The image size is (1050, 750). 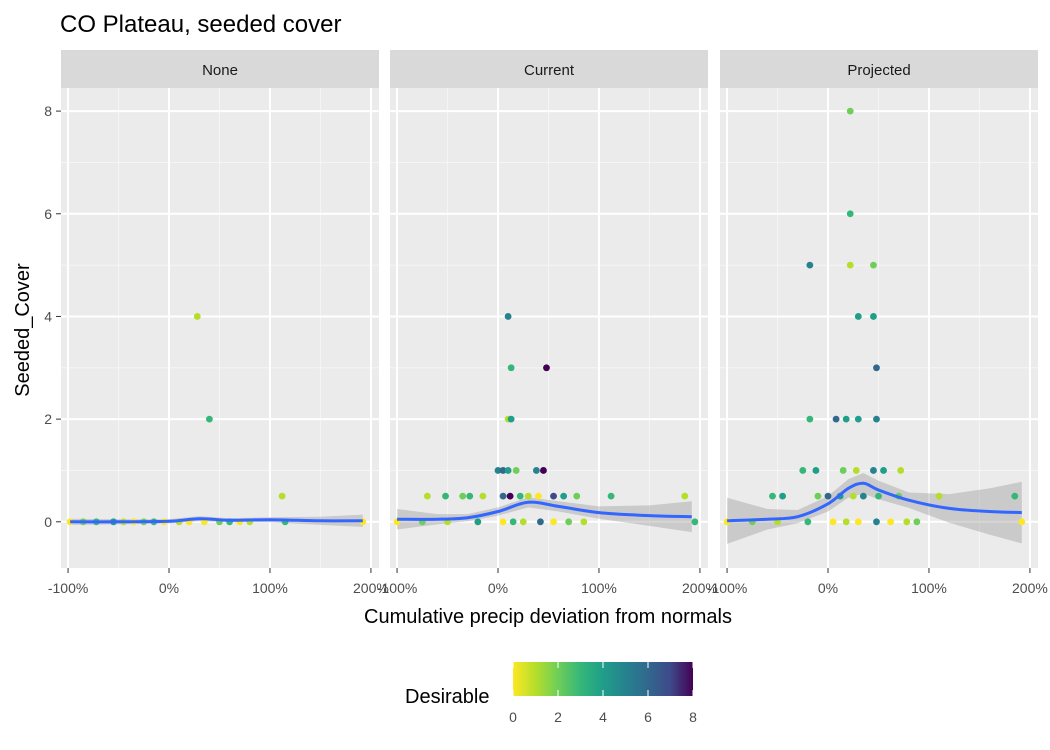 I want to click on x-axis-title: Cumulative precip deviation from normals, so click(x=548, y=617).